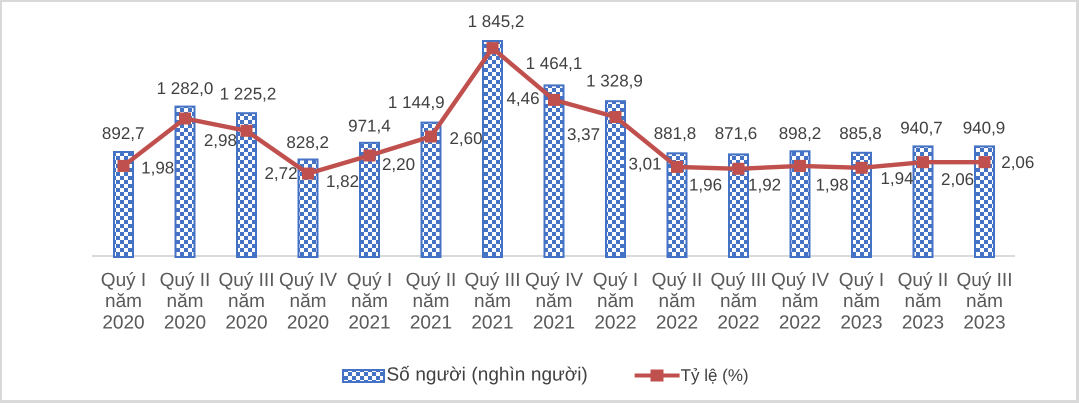  What do you see at coordinates (185, 88) in the screenshot?
I see `svg-text: 1 282,0` at bounding box center [185, 88].